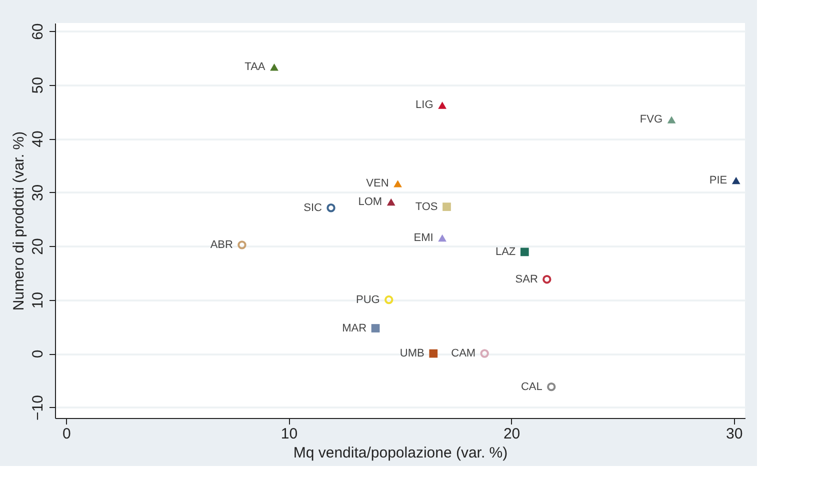 This screenshot has height=497, width=814. I want to click on series-label: SIC, so click(313, 208).